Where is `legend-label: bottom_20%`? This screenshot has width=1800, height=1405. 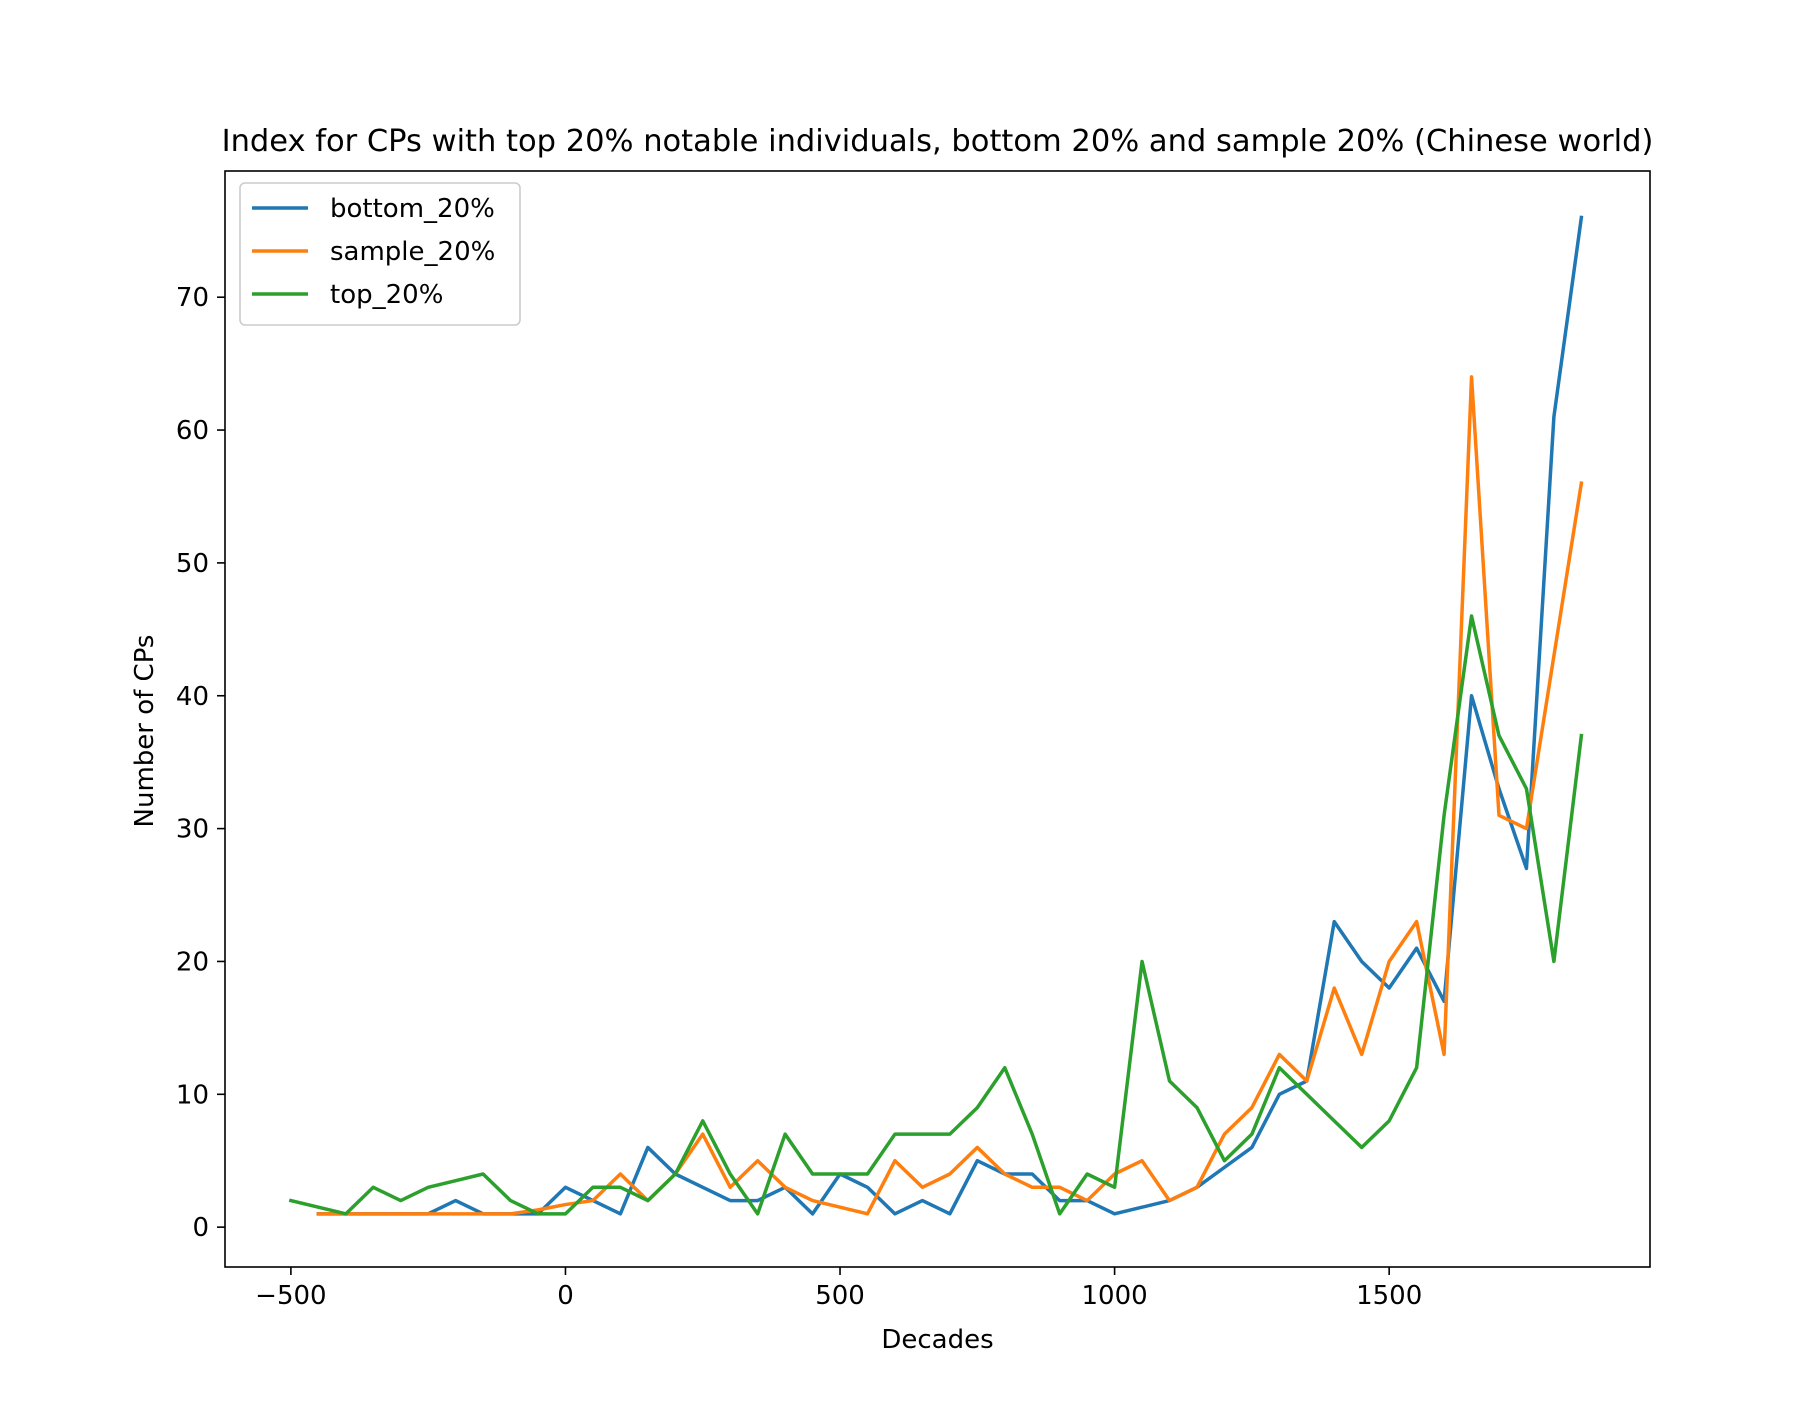 legend-label: bottom_20% is located at coordinates (412, 209).